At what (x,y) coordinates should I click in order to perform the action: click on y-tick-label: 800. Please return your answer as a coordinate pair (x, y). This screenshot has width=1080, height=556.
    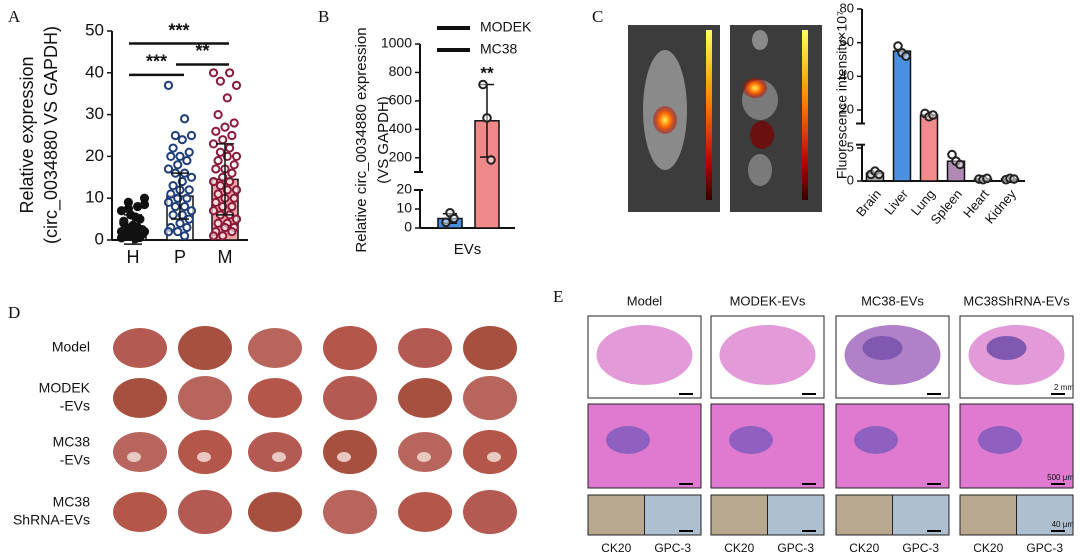
    Looking at the image, I should click on (401, 71).